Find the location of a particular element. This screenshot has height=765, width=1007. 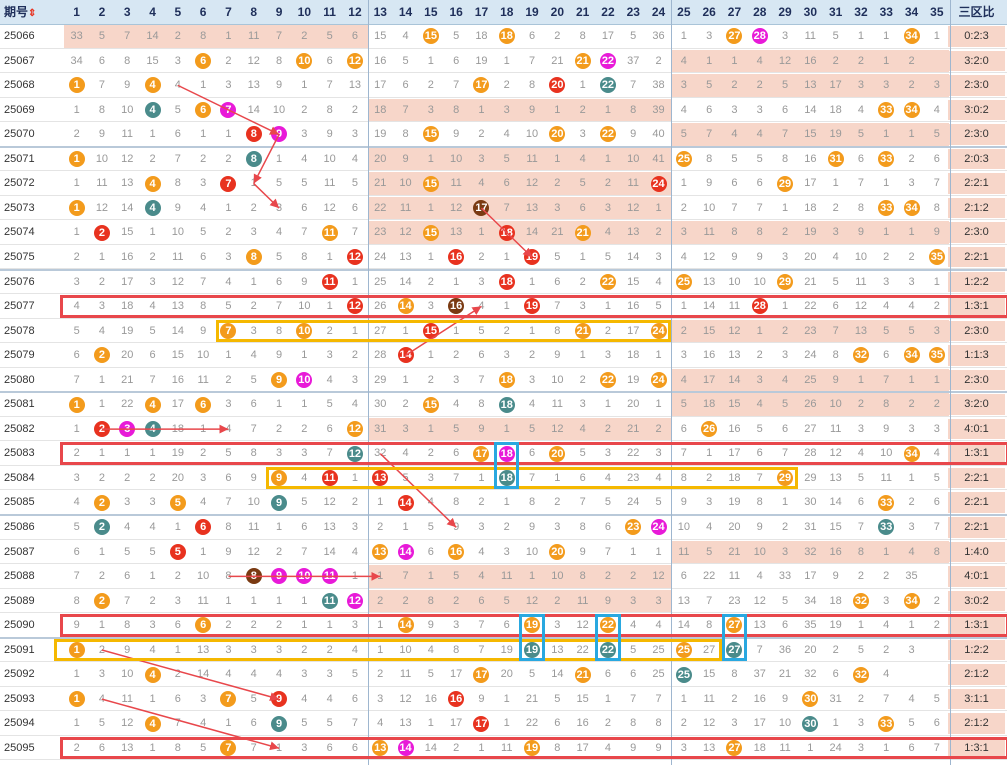

omission-value: 19 is located at coordinates (127, 330).